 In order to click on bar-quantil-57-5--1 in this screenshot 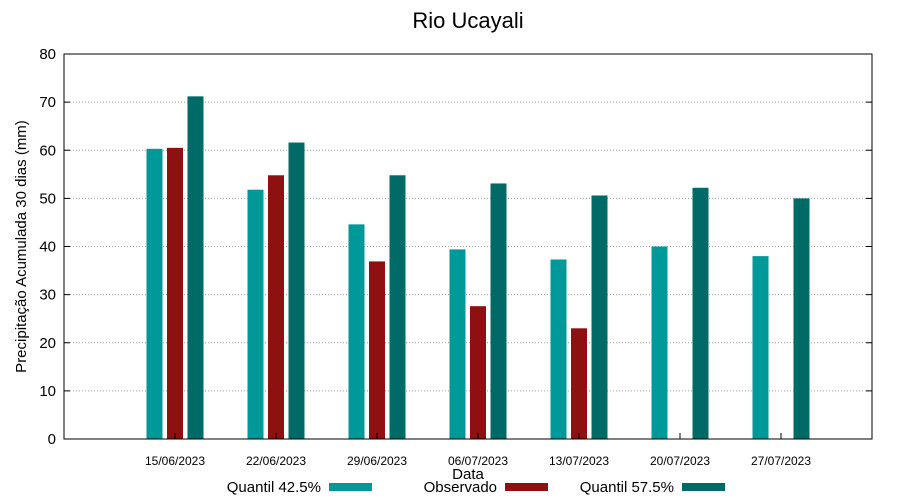, I will do `click(296, 291)`.